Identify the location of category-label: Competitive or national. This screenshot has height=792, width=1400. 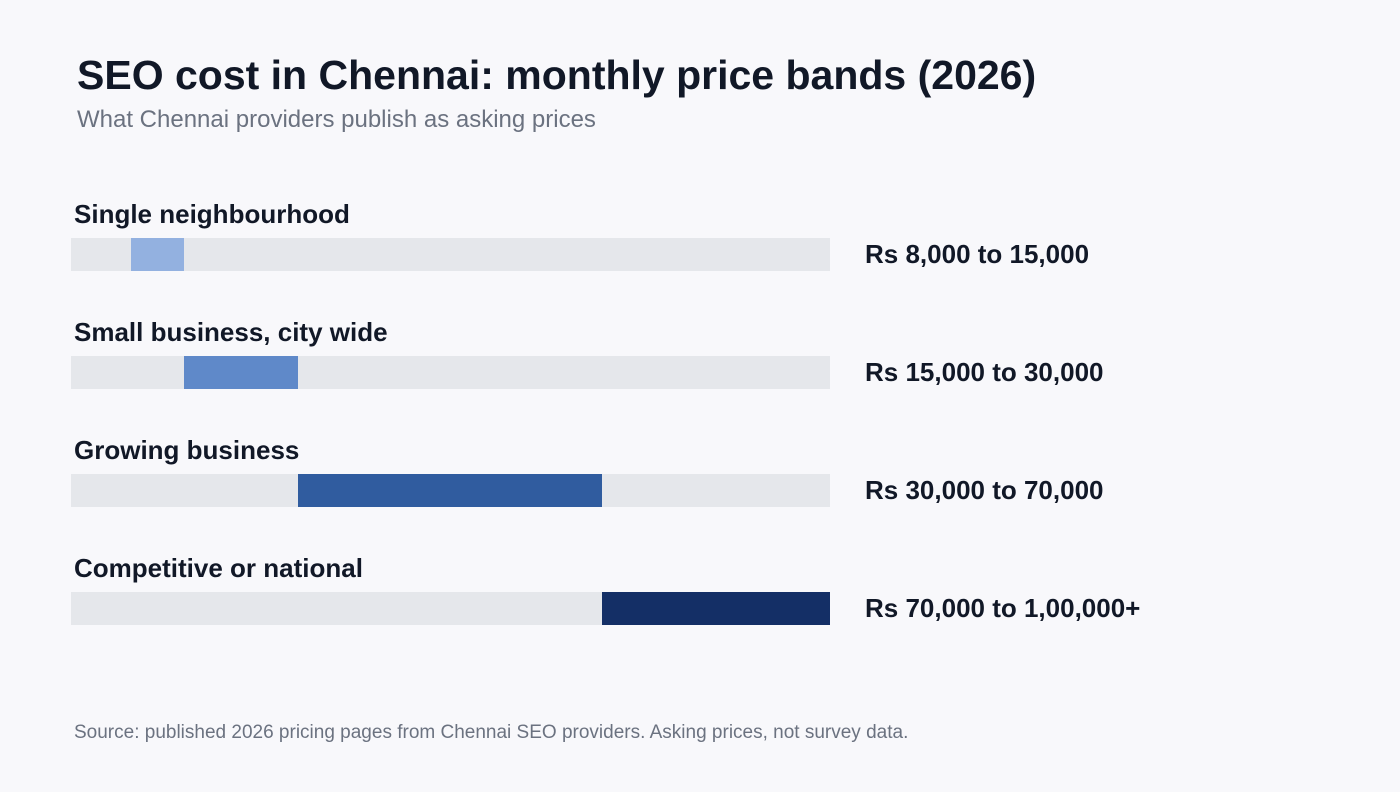
(218, 568).